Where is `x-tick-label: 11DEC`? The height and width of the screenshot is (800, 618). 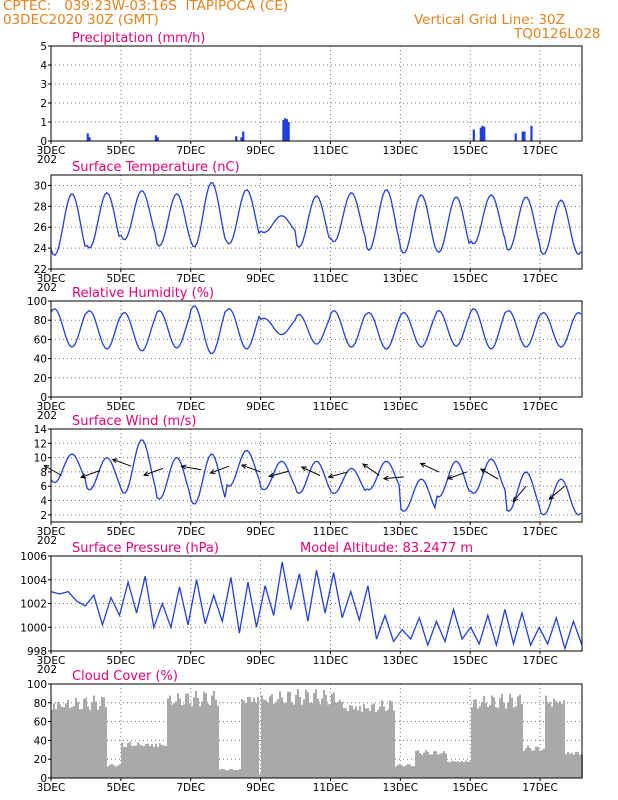
x-tick-label: 11DEC is located at coordinates (330, 661).